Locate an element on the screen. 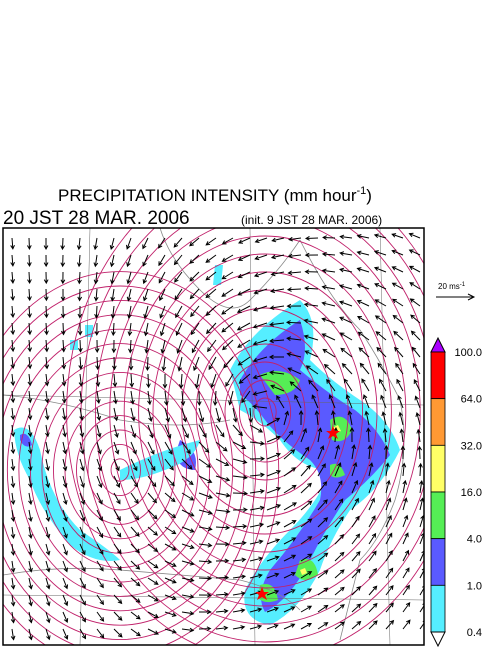 The height and width of the screenshot is (650, 500). title-exponent: -1 is located at coordinates (362, 191).